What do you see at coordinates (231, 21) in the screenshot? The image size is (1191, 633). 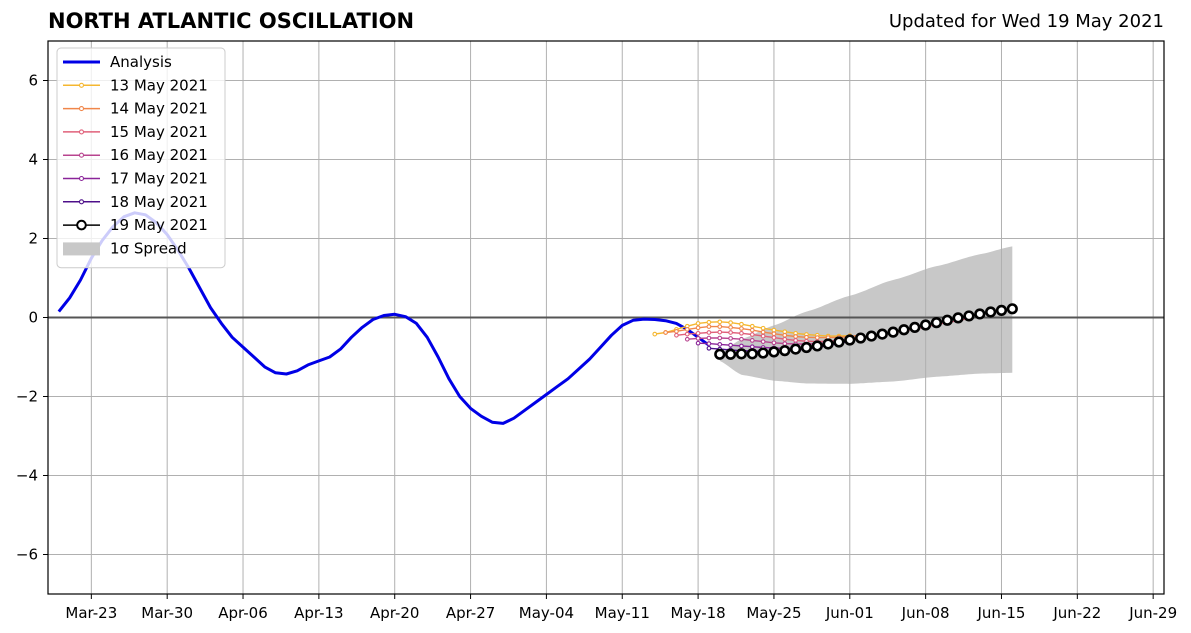 I see `chart-title: NORTH ATLANTIC OSCILLATION` at bounding box center [231, 21].